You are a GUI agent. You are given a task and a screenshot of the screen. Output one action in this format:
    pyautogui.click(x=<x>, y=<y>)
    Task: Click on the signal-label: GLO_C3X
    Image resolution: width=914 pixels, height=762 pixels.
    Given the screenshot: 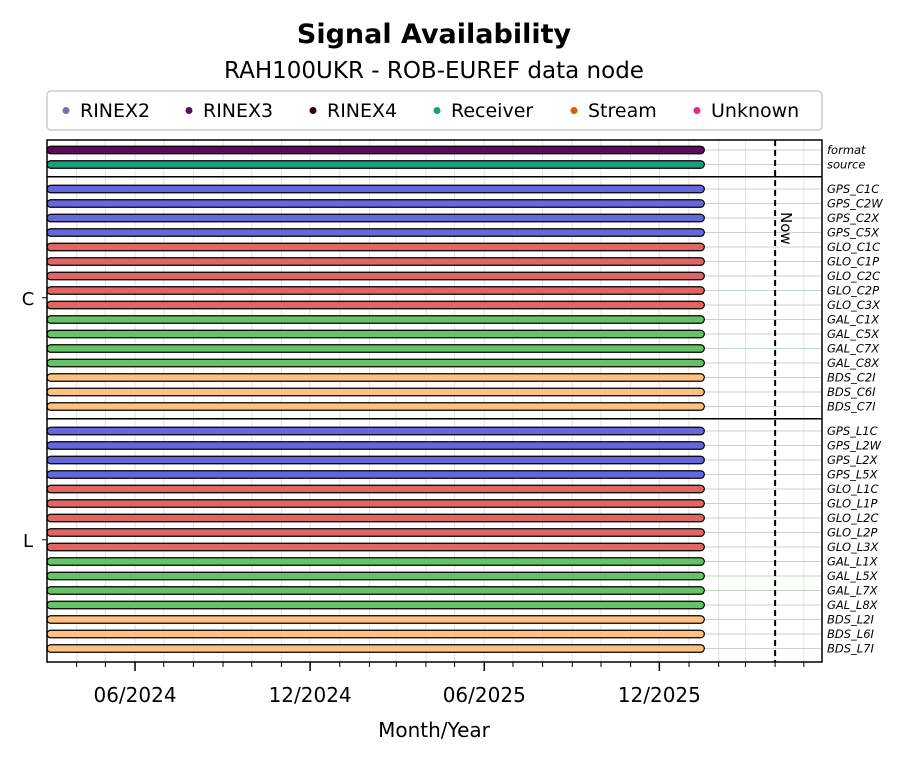 What is the action you would take?
    pyautogui.click(x=854, y=305)
    